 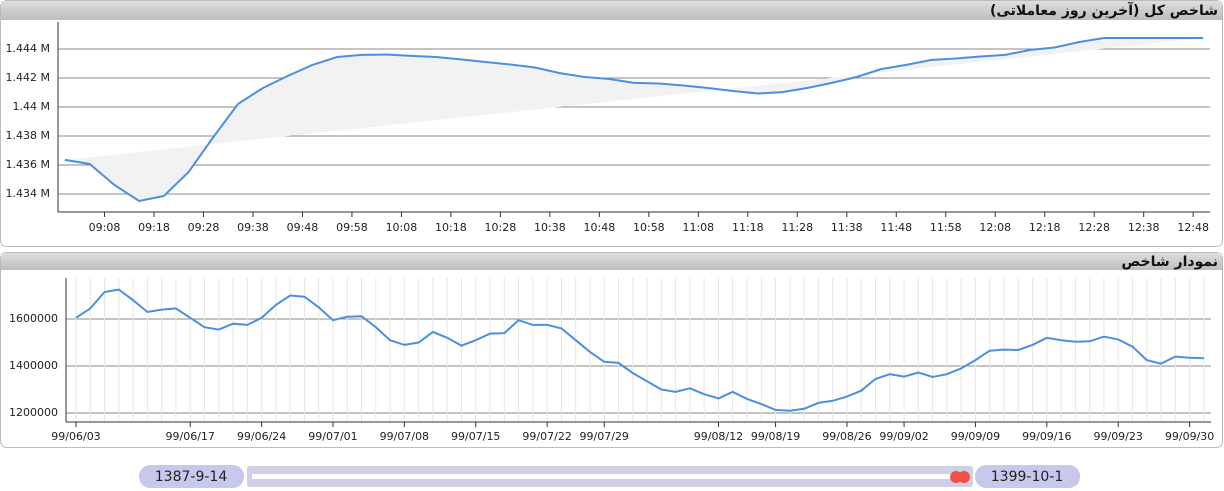 What do you see at coordinates (28, 164) in the screenshot?
I see `y-tick-label: 1.436 M` at bounding box center [28, 164].